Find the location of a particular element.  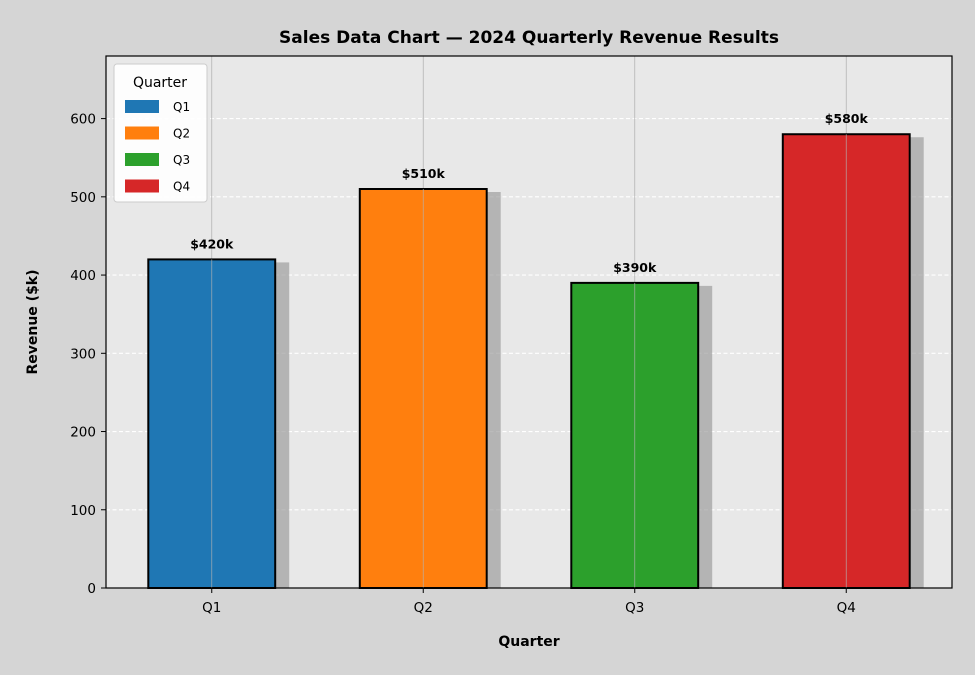

y-tick-label: 400 is located at coordinates (83, 276).